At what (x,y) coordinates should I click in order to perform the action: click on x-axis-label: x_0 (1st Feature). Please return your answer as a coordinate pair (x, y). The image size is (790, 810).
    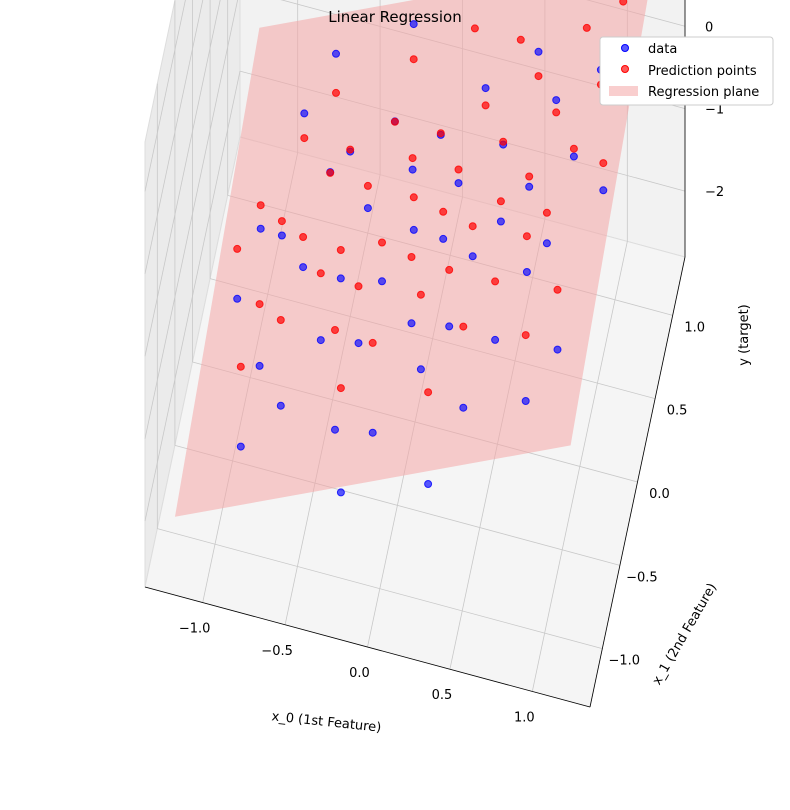
    Looking at the image, I should click on (326, 722).